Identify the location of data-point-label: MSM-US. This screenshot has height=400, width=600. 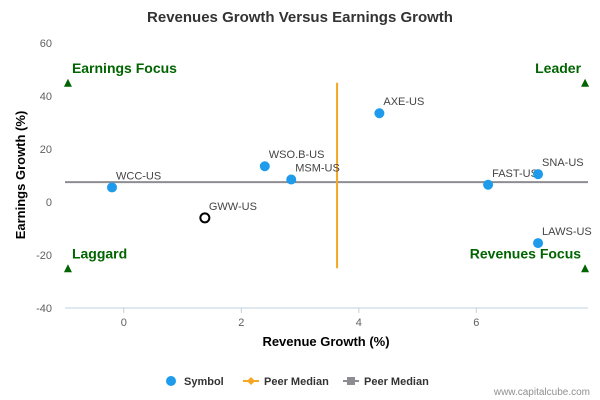
(317, 168).